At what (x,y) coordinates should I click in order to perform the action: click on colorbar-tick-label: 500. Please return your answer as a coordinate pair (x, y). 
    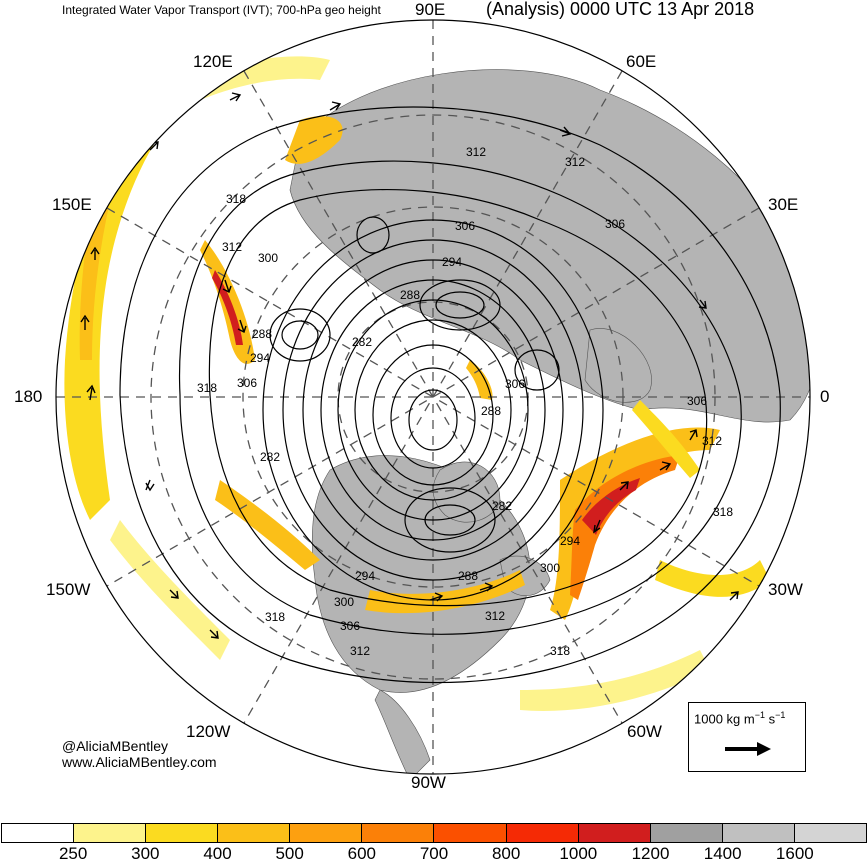
    Looking at the image, I should click on (289, 853).